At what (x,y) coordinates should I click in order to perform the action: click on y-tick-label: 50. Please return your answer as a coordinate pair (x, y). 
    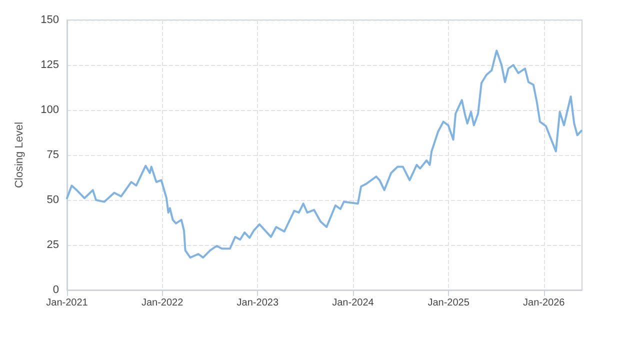
    Looking at the image, I should click on (52, 200).